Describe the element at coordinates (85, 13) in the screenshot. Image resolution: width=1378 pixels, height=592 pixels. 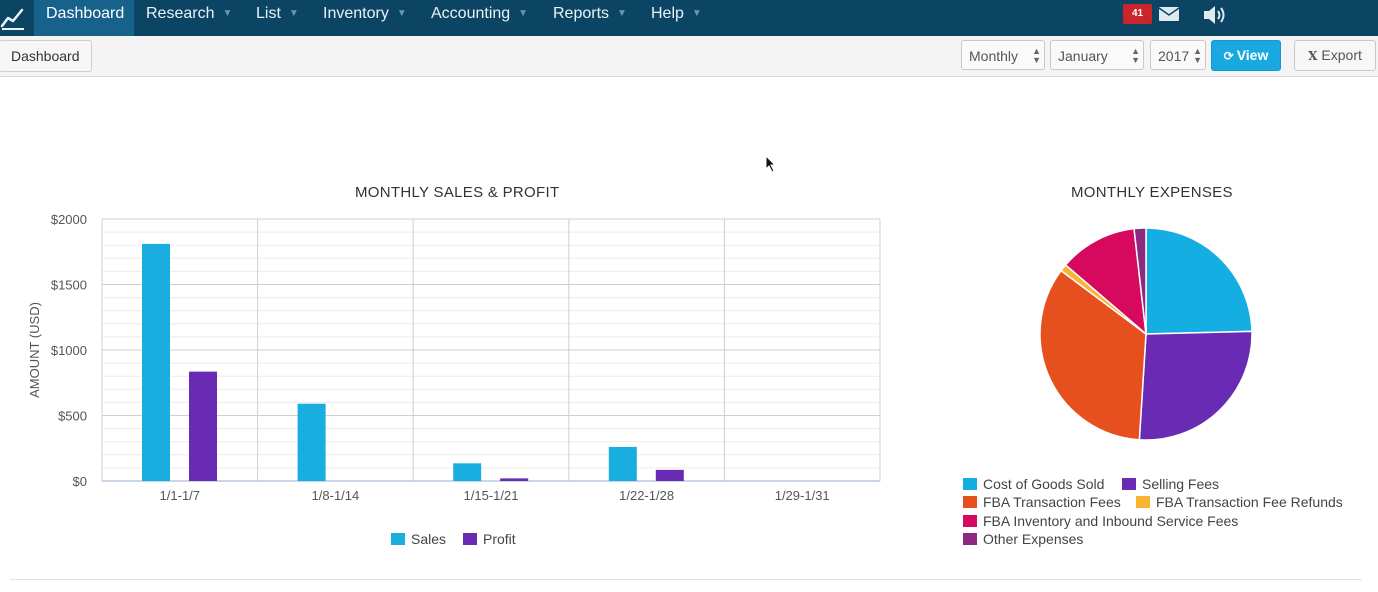
I see `nav-dashboard-label: Dashboard` at that location.